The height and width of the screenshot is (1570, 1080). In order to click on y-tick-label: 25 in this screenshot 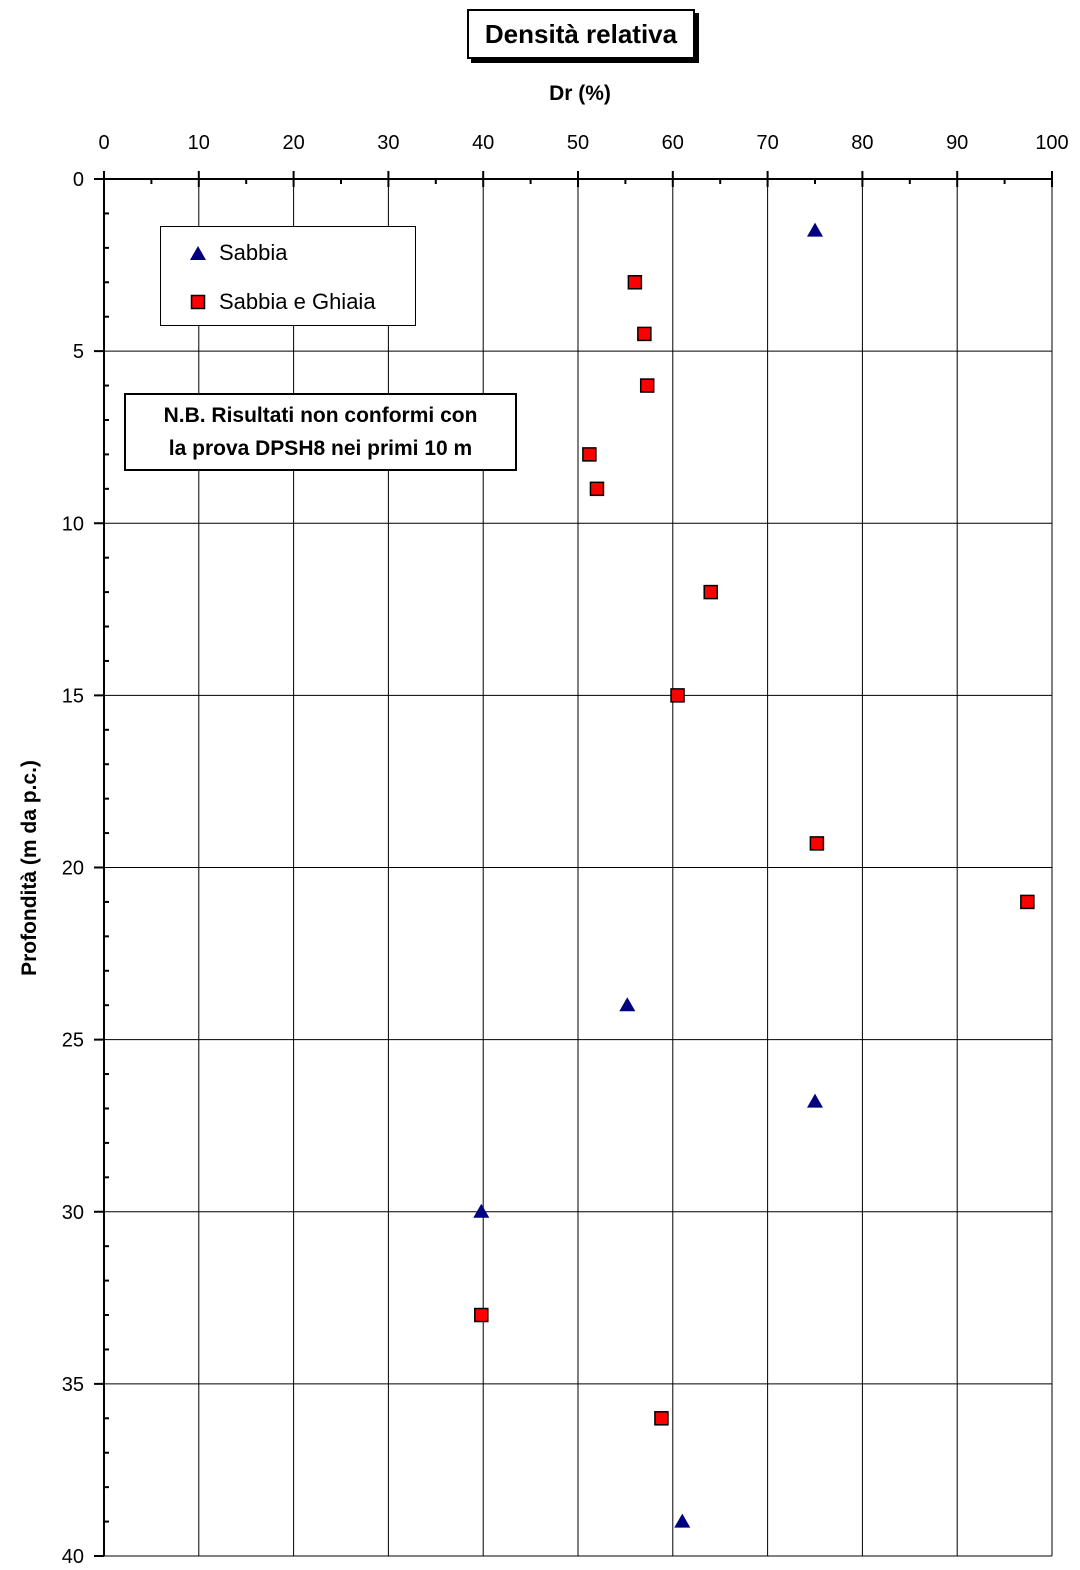, I will do `click(73, 1041)`.